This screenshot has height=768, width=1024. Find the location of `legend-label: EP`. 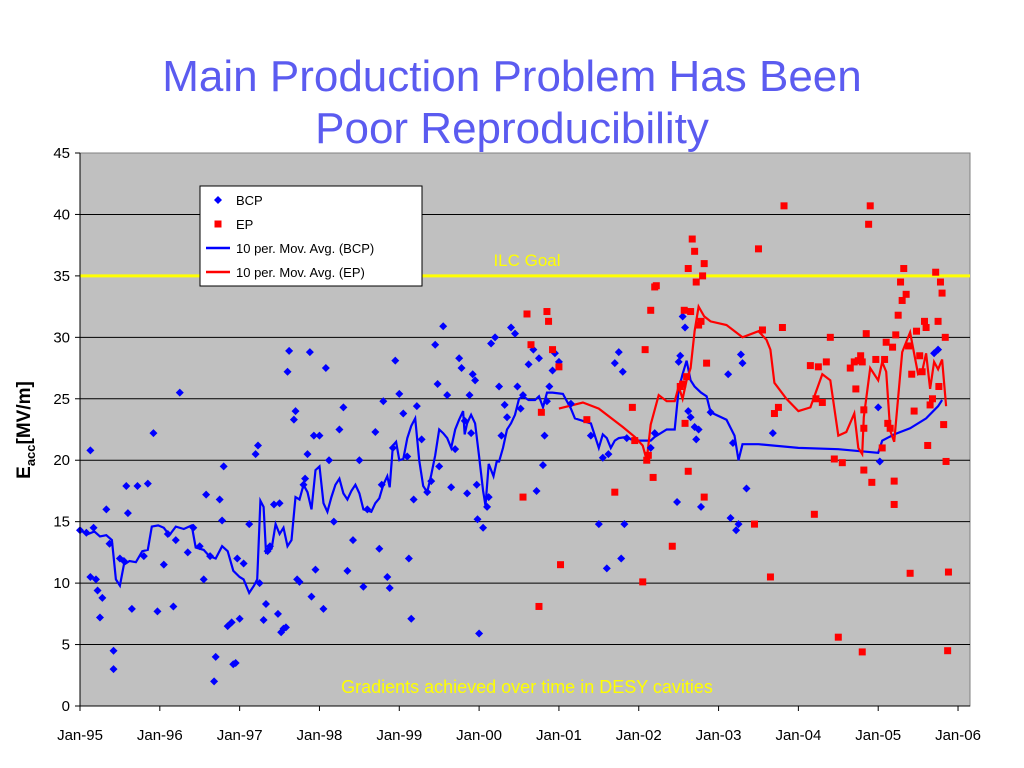

legend-label: EP is located at coordinates (244, 224).